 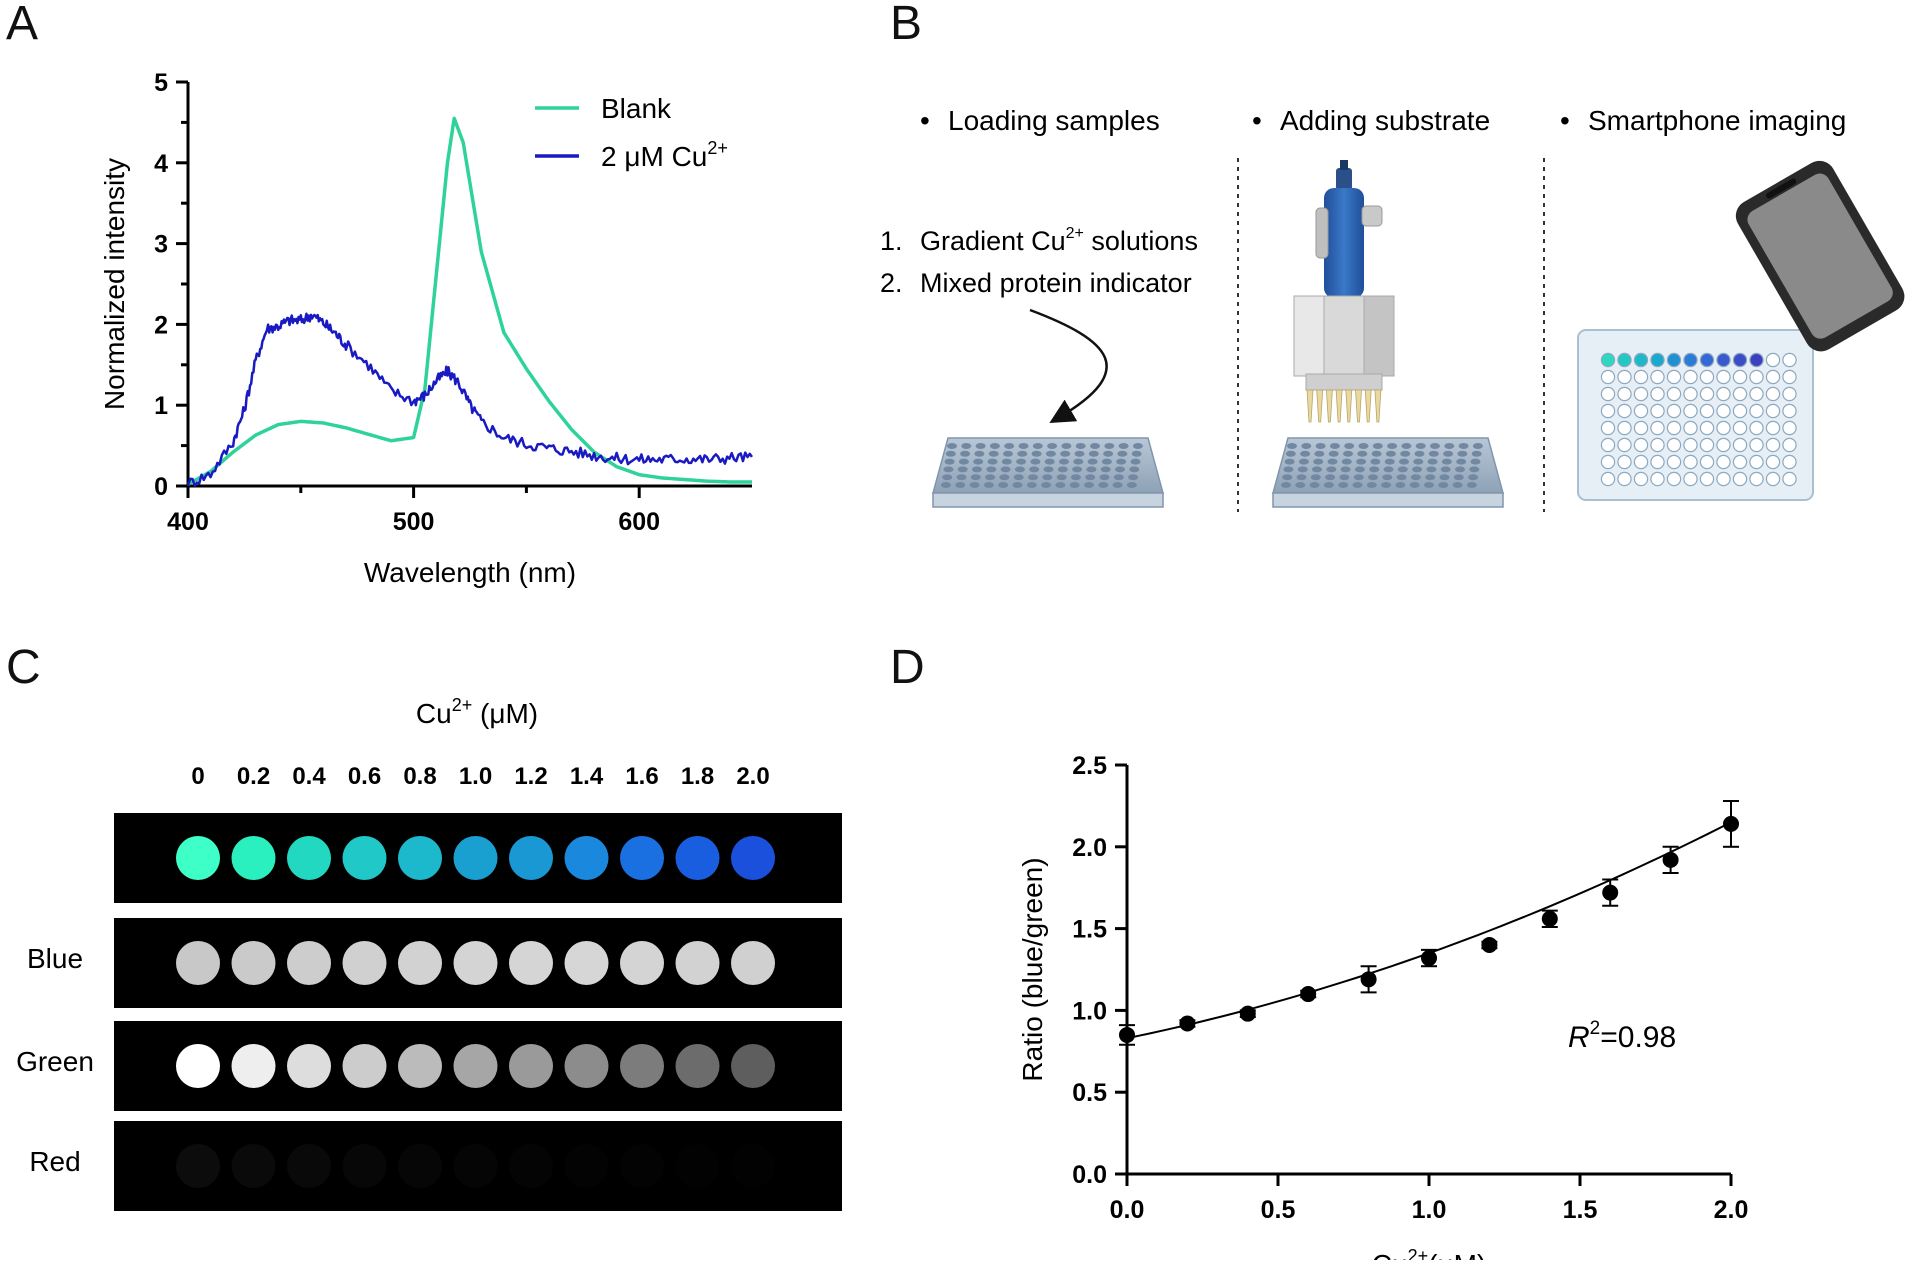 I want to click on row-label: Blue, so click(x=55, y=958).